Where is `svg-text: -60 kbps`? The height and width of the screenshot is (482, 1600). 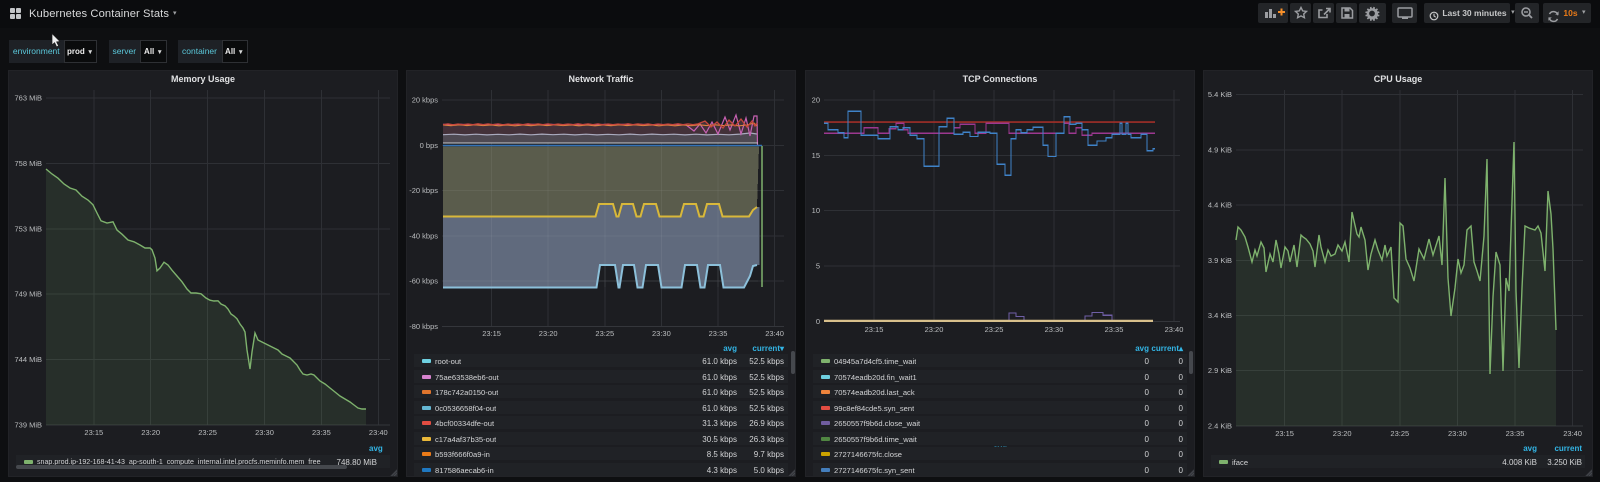
svg-text: -60 kbps is located at coordinates (423, 281).